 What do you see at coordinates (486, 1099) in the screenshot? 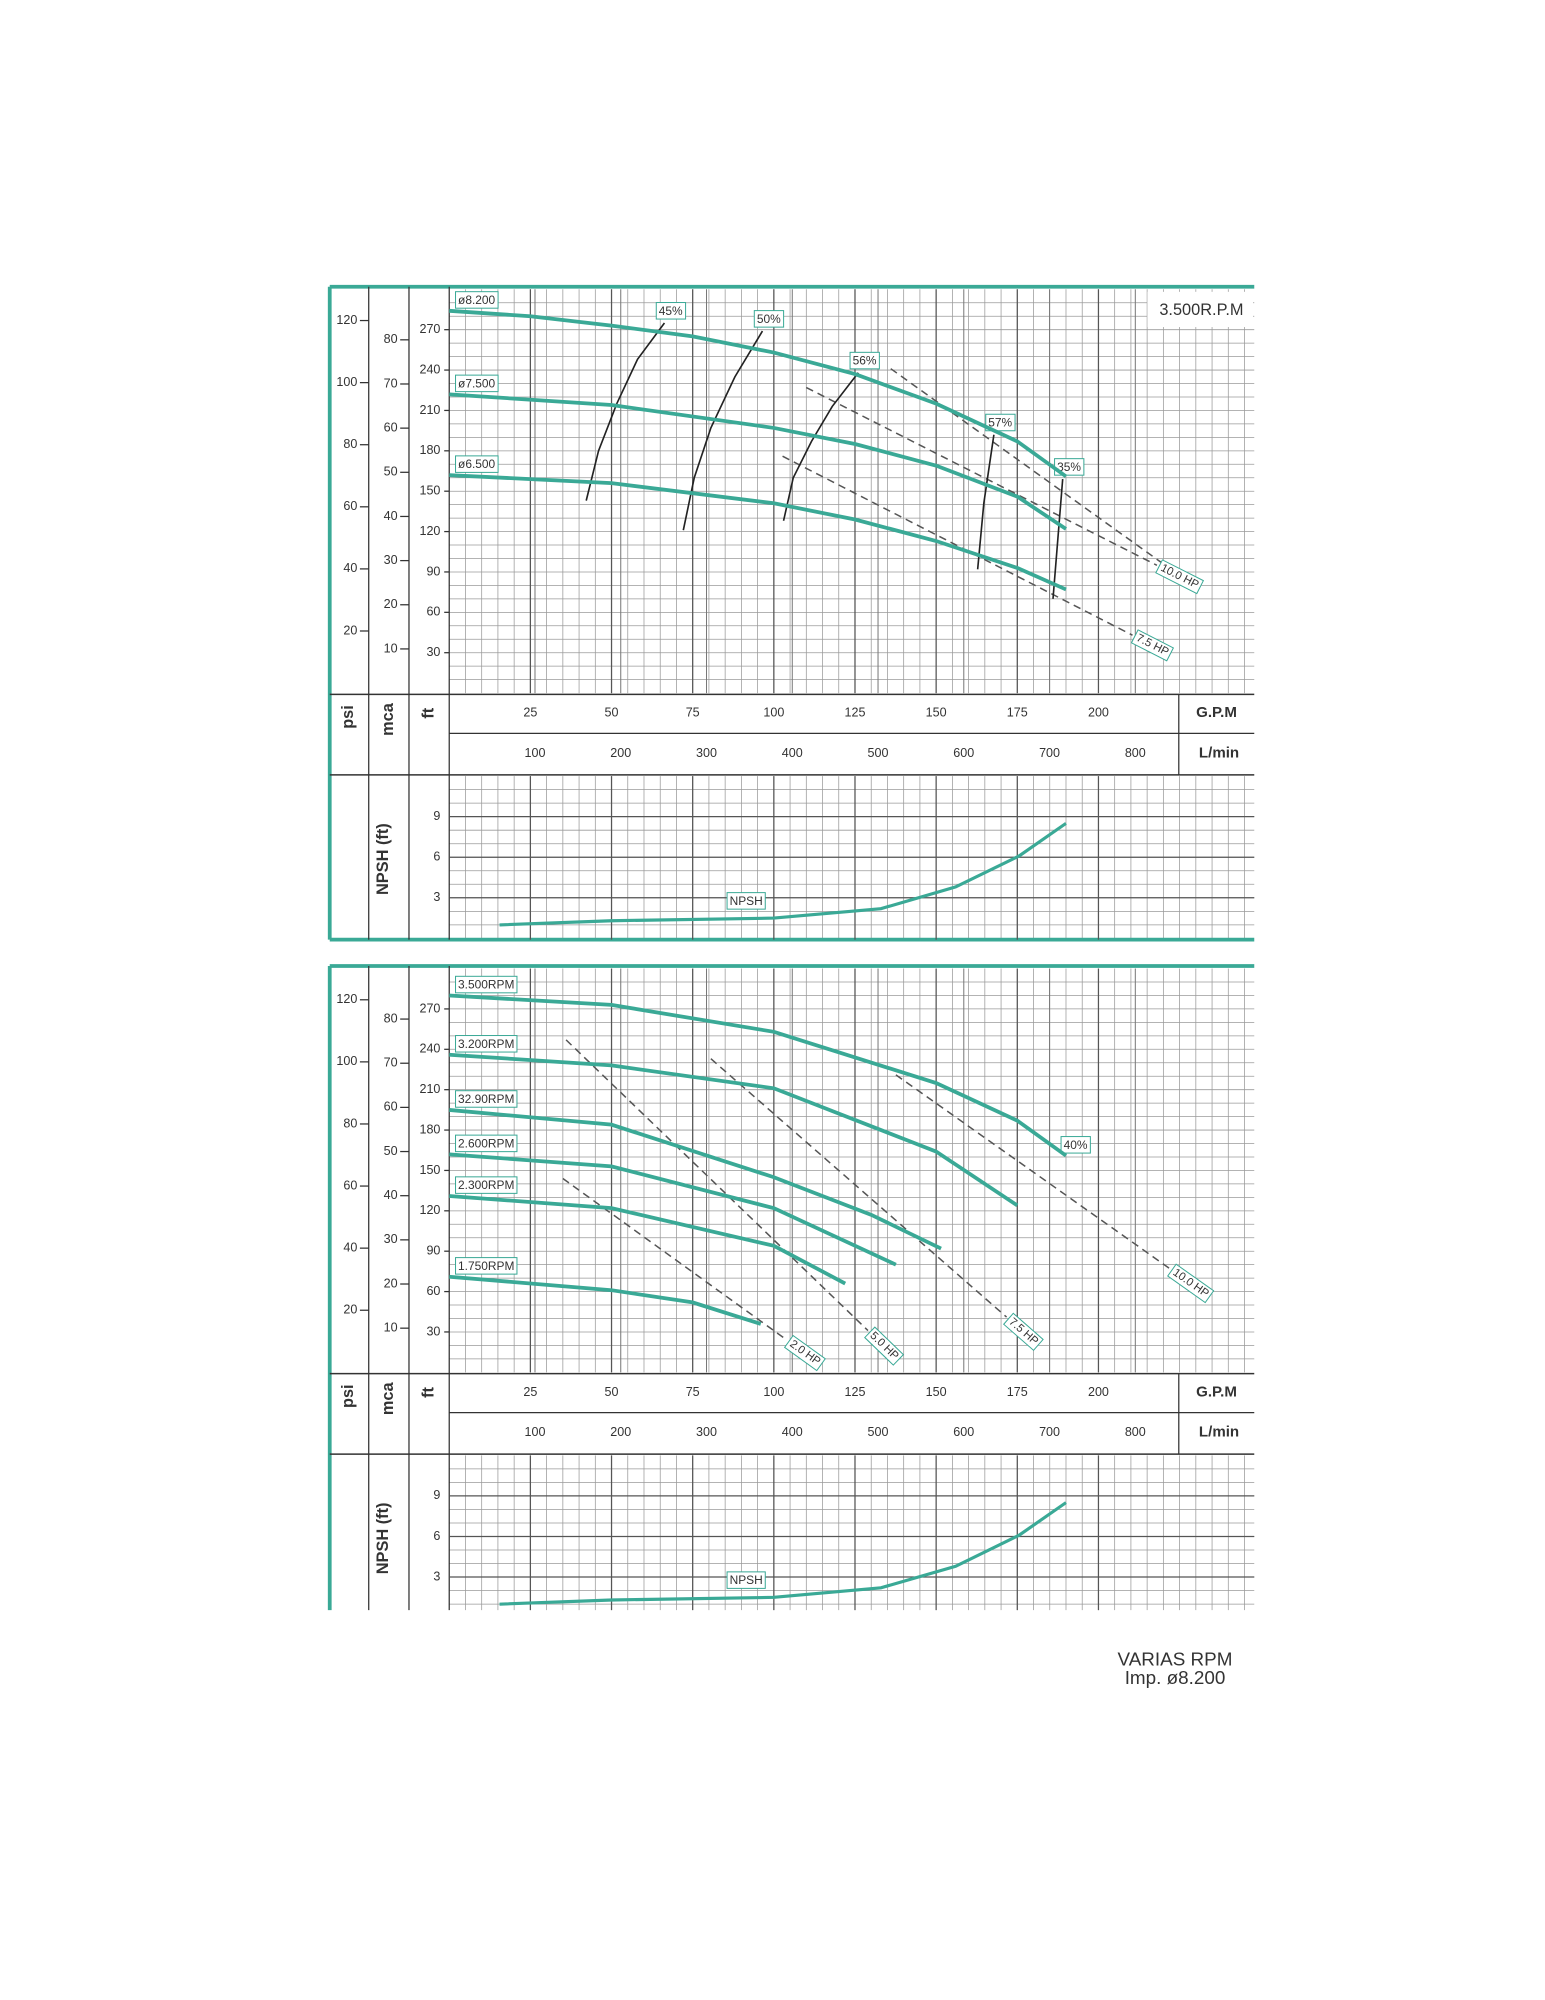
I see `series-label: 32.90RPM` at bounding box center [486, 1099].